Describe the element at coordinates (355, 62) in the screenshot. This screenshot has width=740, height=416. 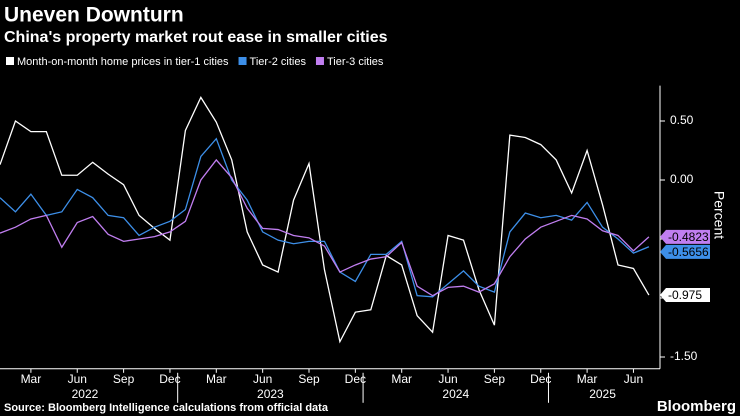
I see `legend-label: Tier-3 cities` at that location.